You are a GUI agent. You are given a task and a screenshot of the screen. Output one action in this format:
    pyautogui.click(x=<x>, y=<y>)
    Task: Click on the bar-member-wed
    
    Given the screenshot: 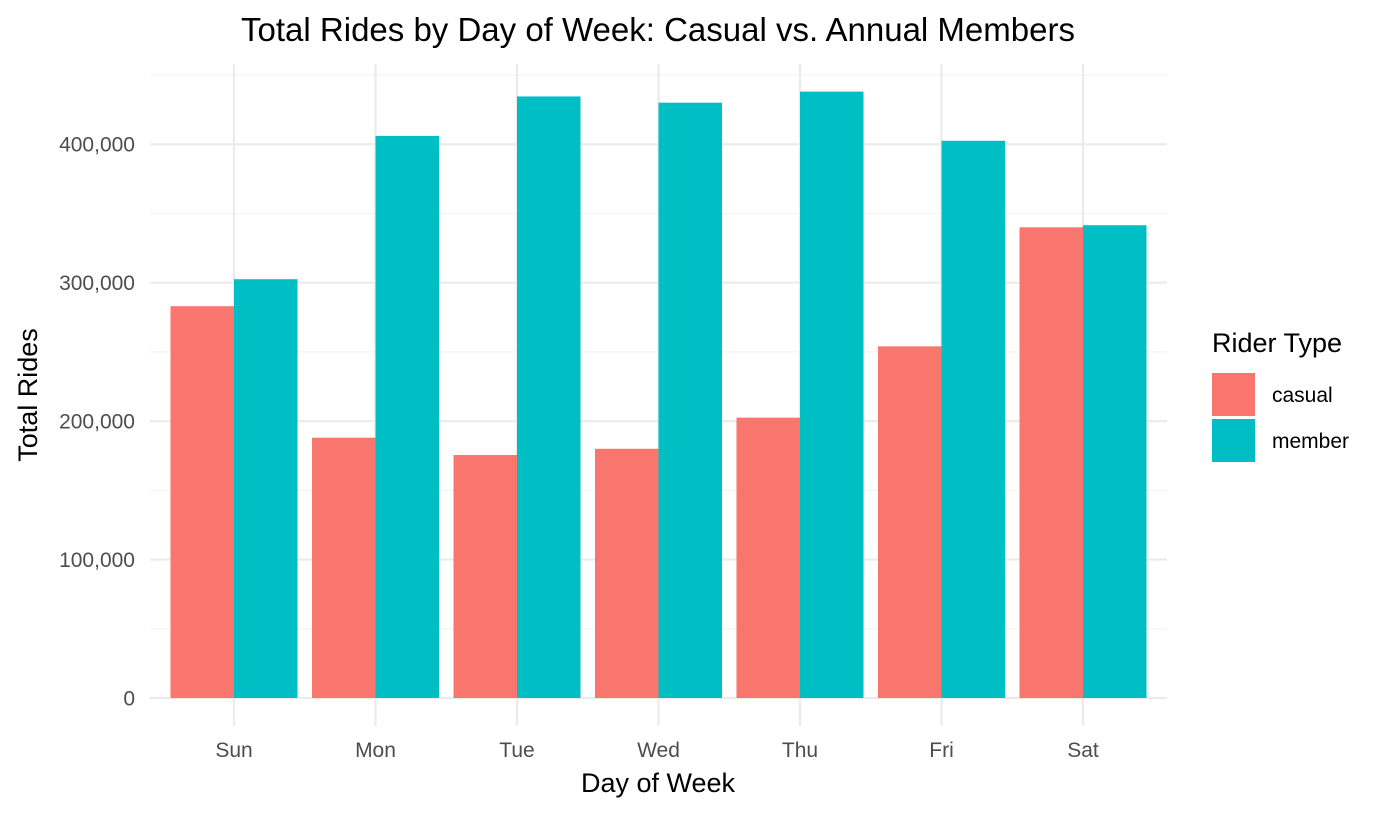 What is the action you would take?
    pyautogui.click(x=690, y=400)
    